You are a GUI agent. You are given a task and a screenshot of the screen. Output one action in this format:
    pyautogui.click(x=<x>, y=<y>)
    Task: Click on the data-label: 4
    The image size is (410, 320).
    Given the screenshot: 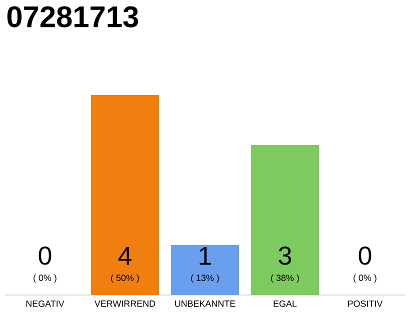 What is the action you would take?
    pyautogui.click(x=125, y=255)
    